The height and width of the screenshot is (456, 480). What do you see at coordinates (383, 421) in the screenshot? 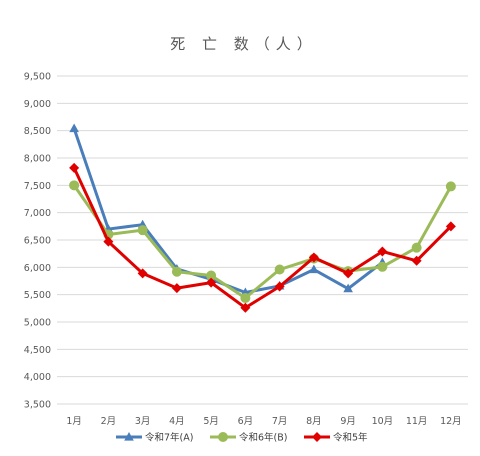
I see `x-tick-label: 10月` at bounding box center [383, 421].